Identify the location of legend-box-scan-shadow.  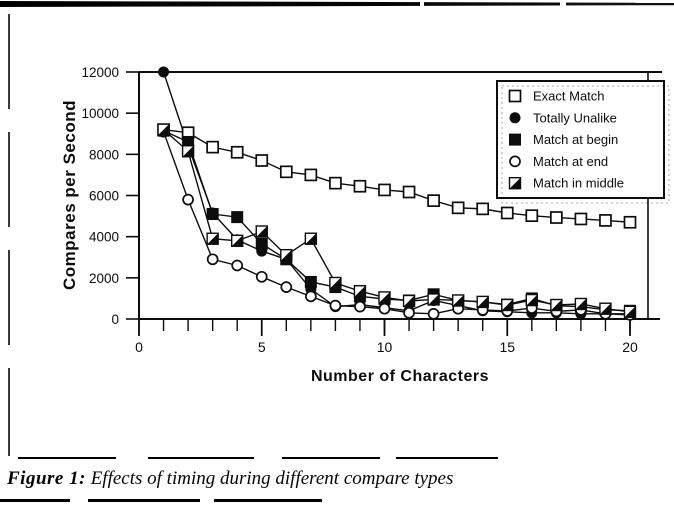
(585, 144).